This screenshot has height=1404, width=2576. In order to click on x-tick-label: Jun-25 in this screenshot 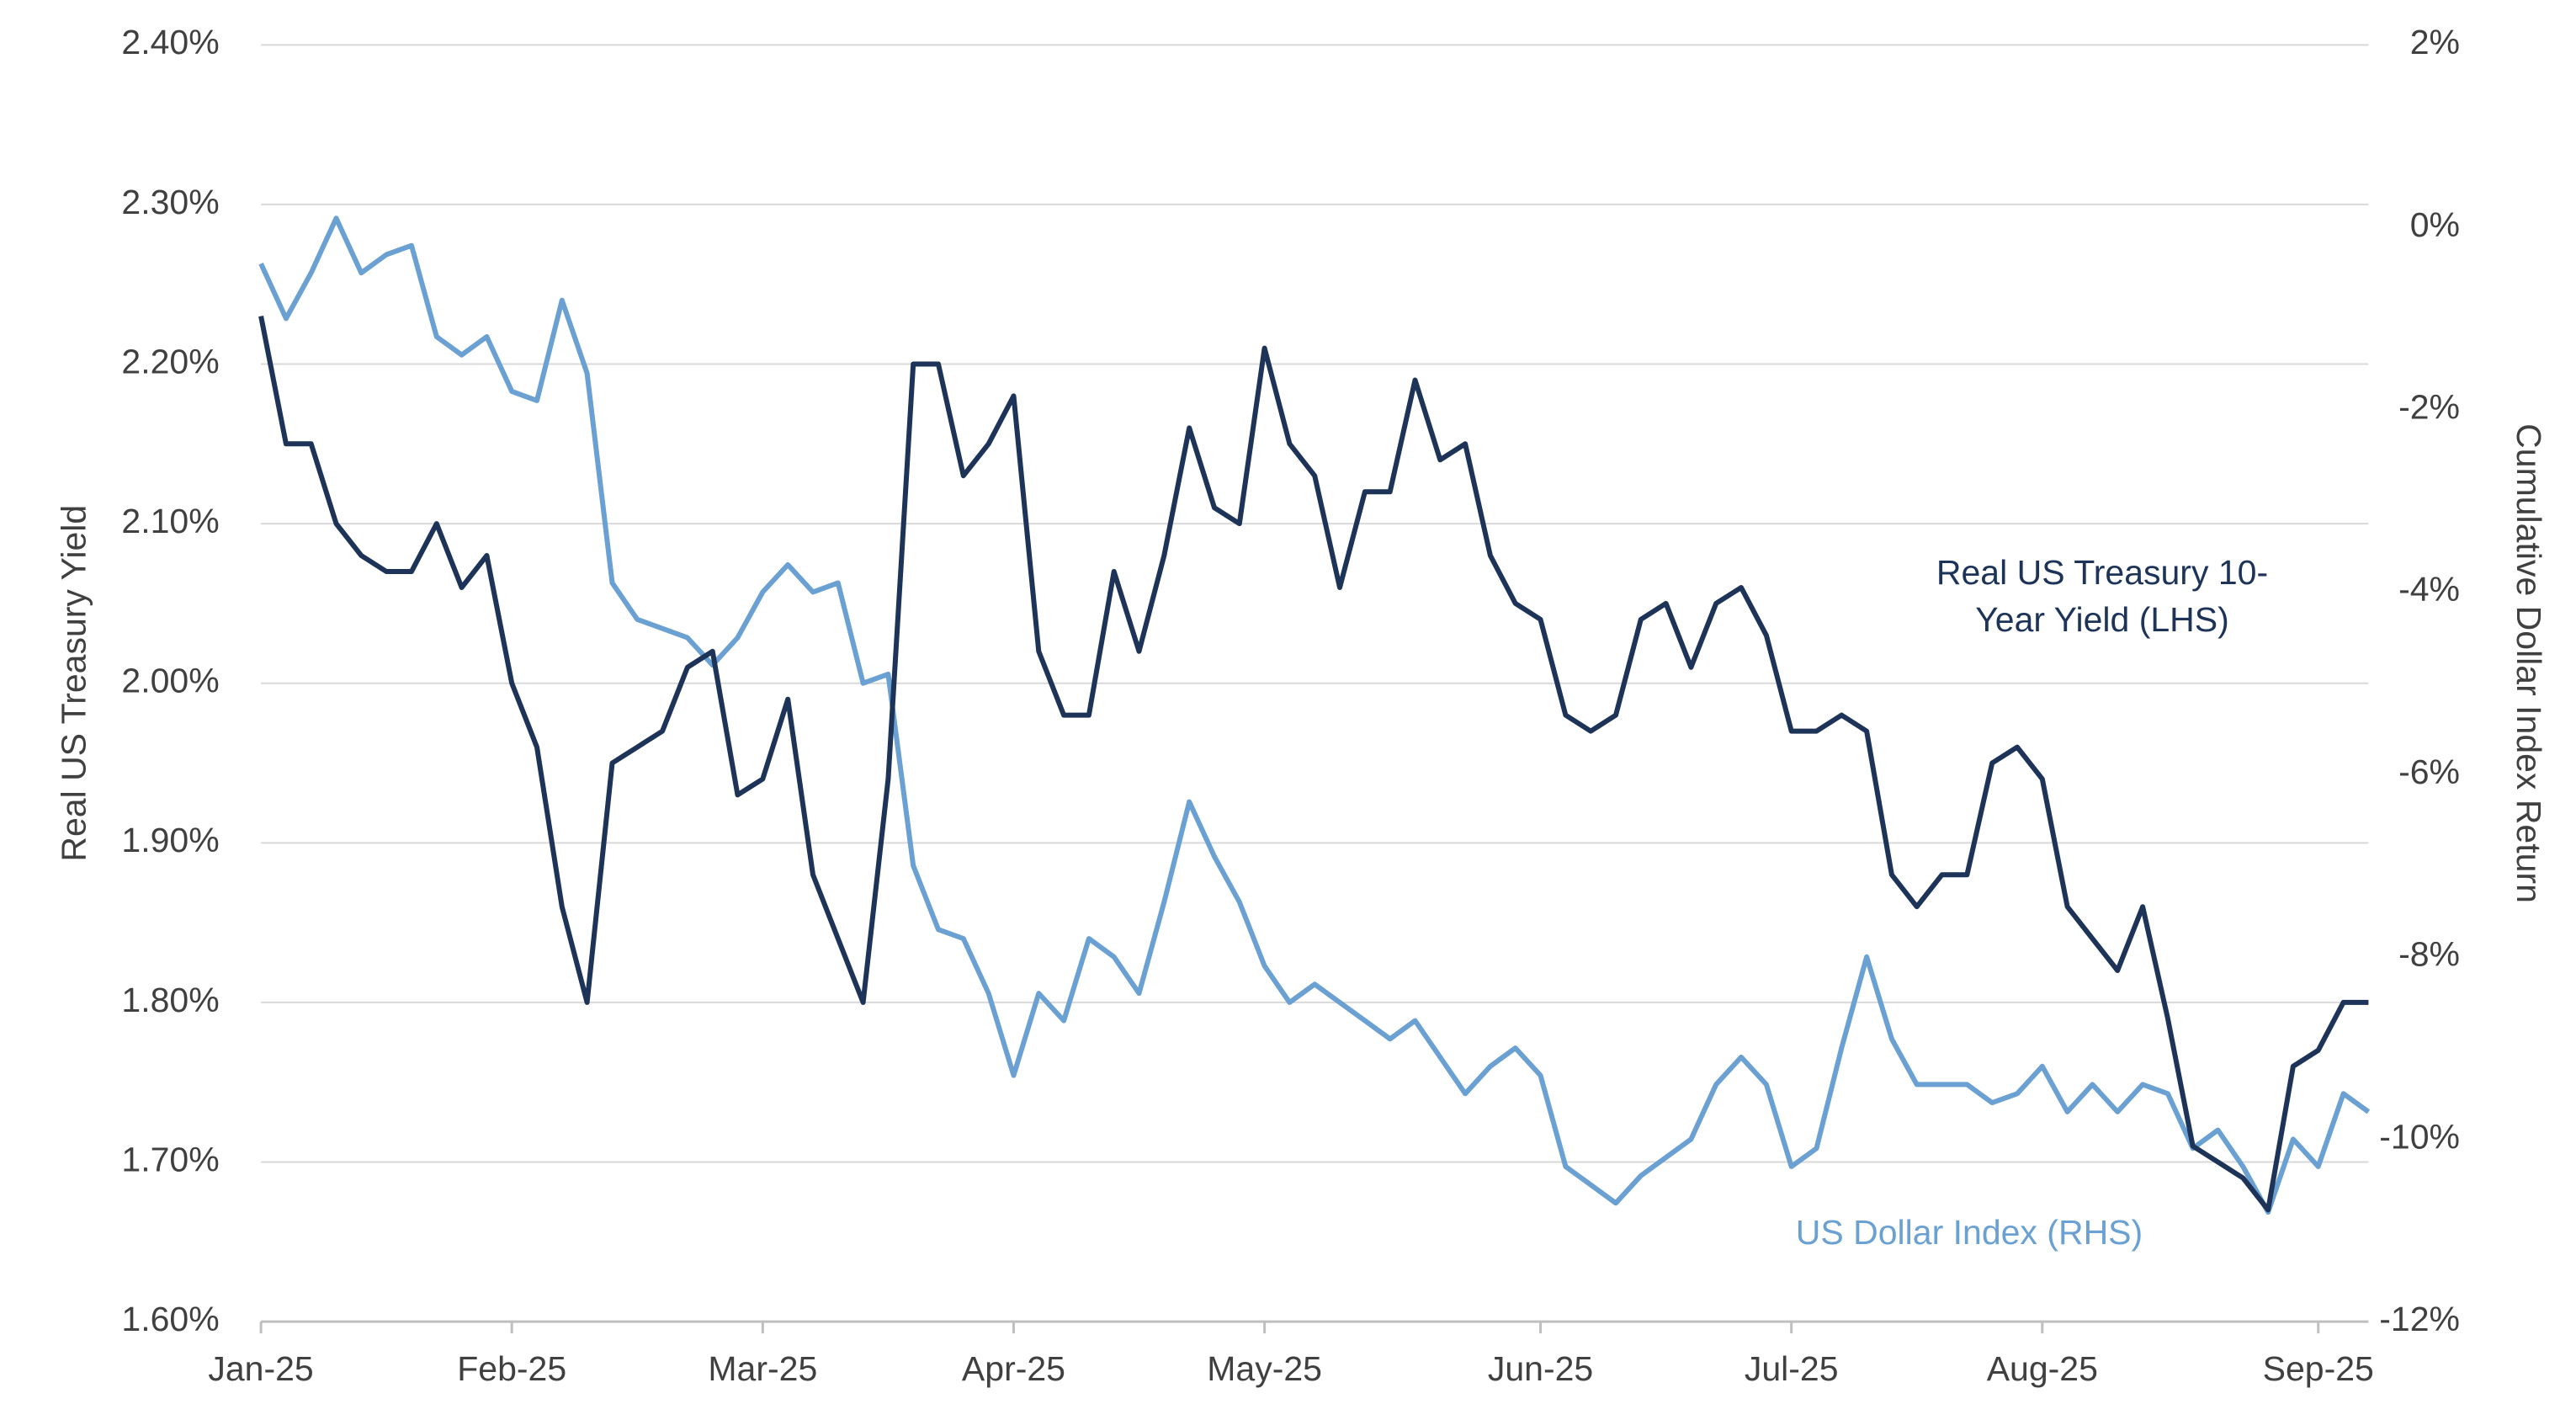, I will do `click(1540, 1368)`.